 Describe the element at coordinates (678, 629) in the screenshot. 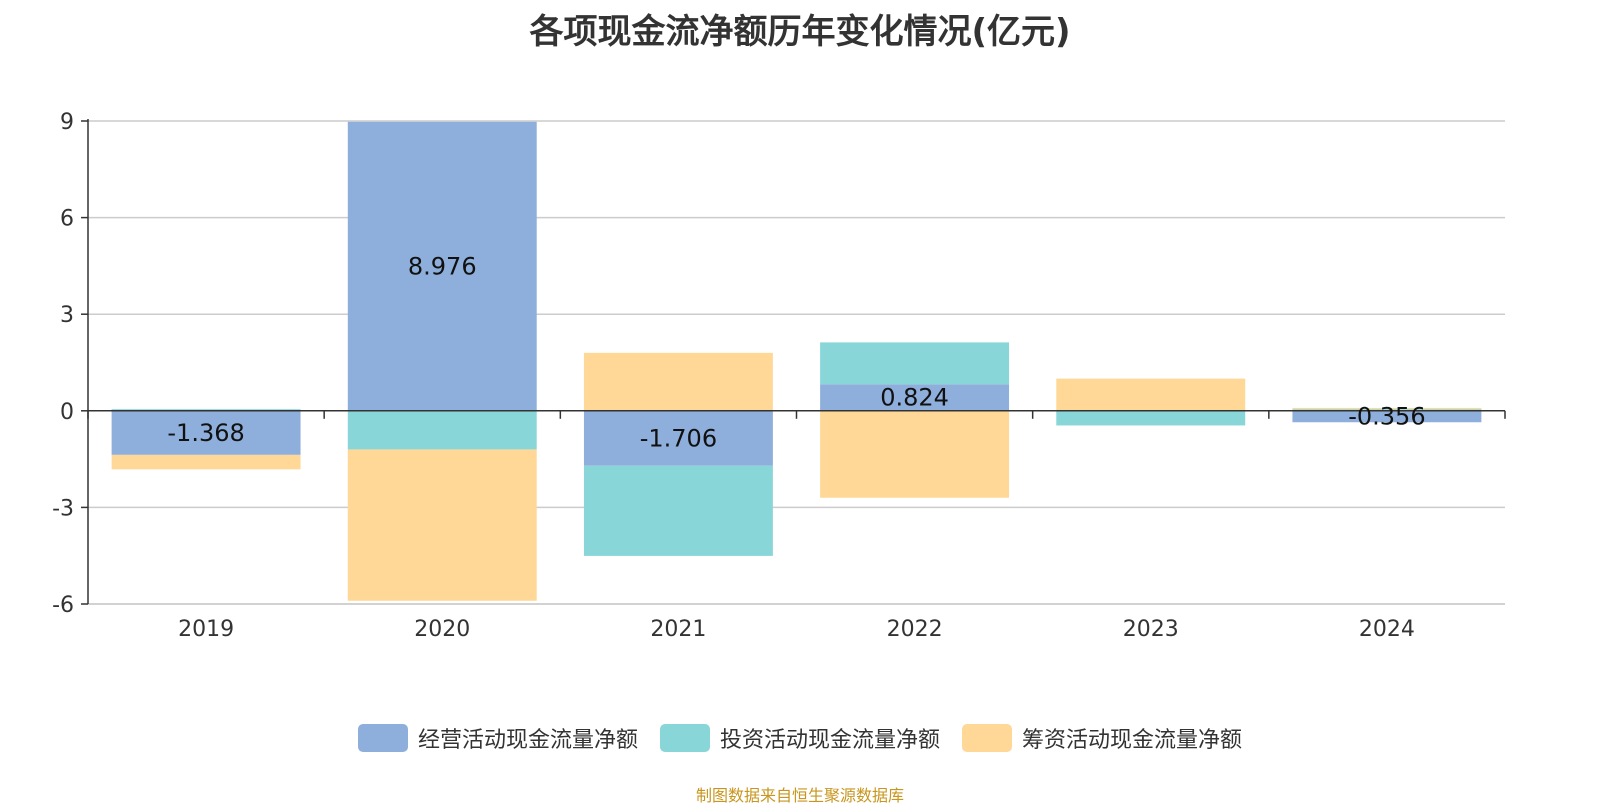

I see `x-tick-label: 2021` at that location.